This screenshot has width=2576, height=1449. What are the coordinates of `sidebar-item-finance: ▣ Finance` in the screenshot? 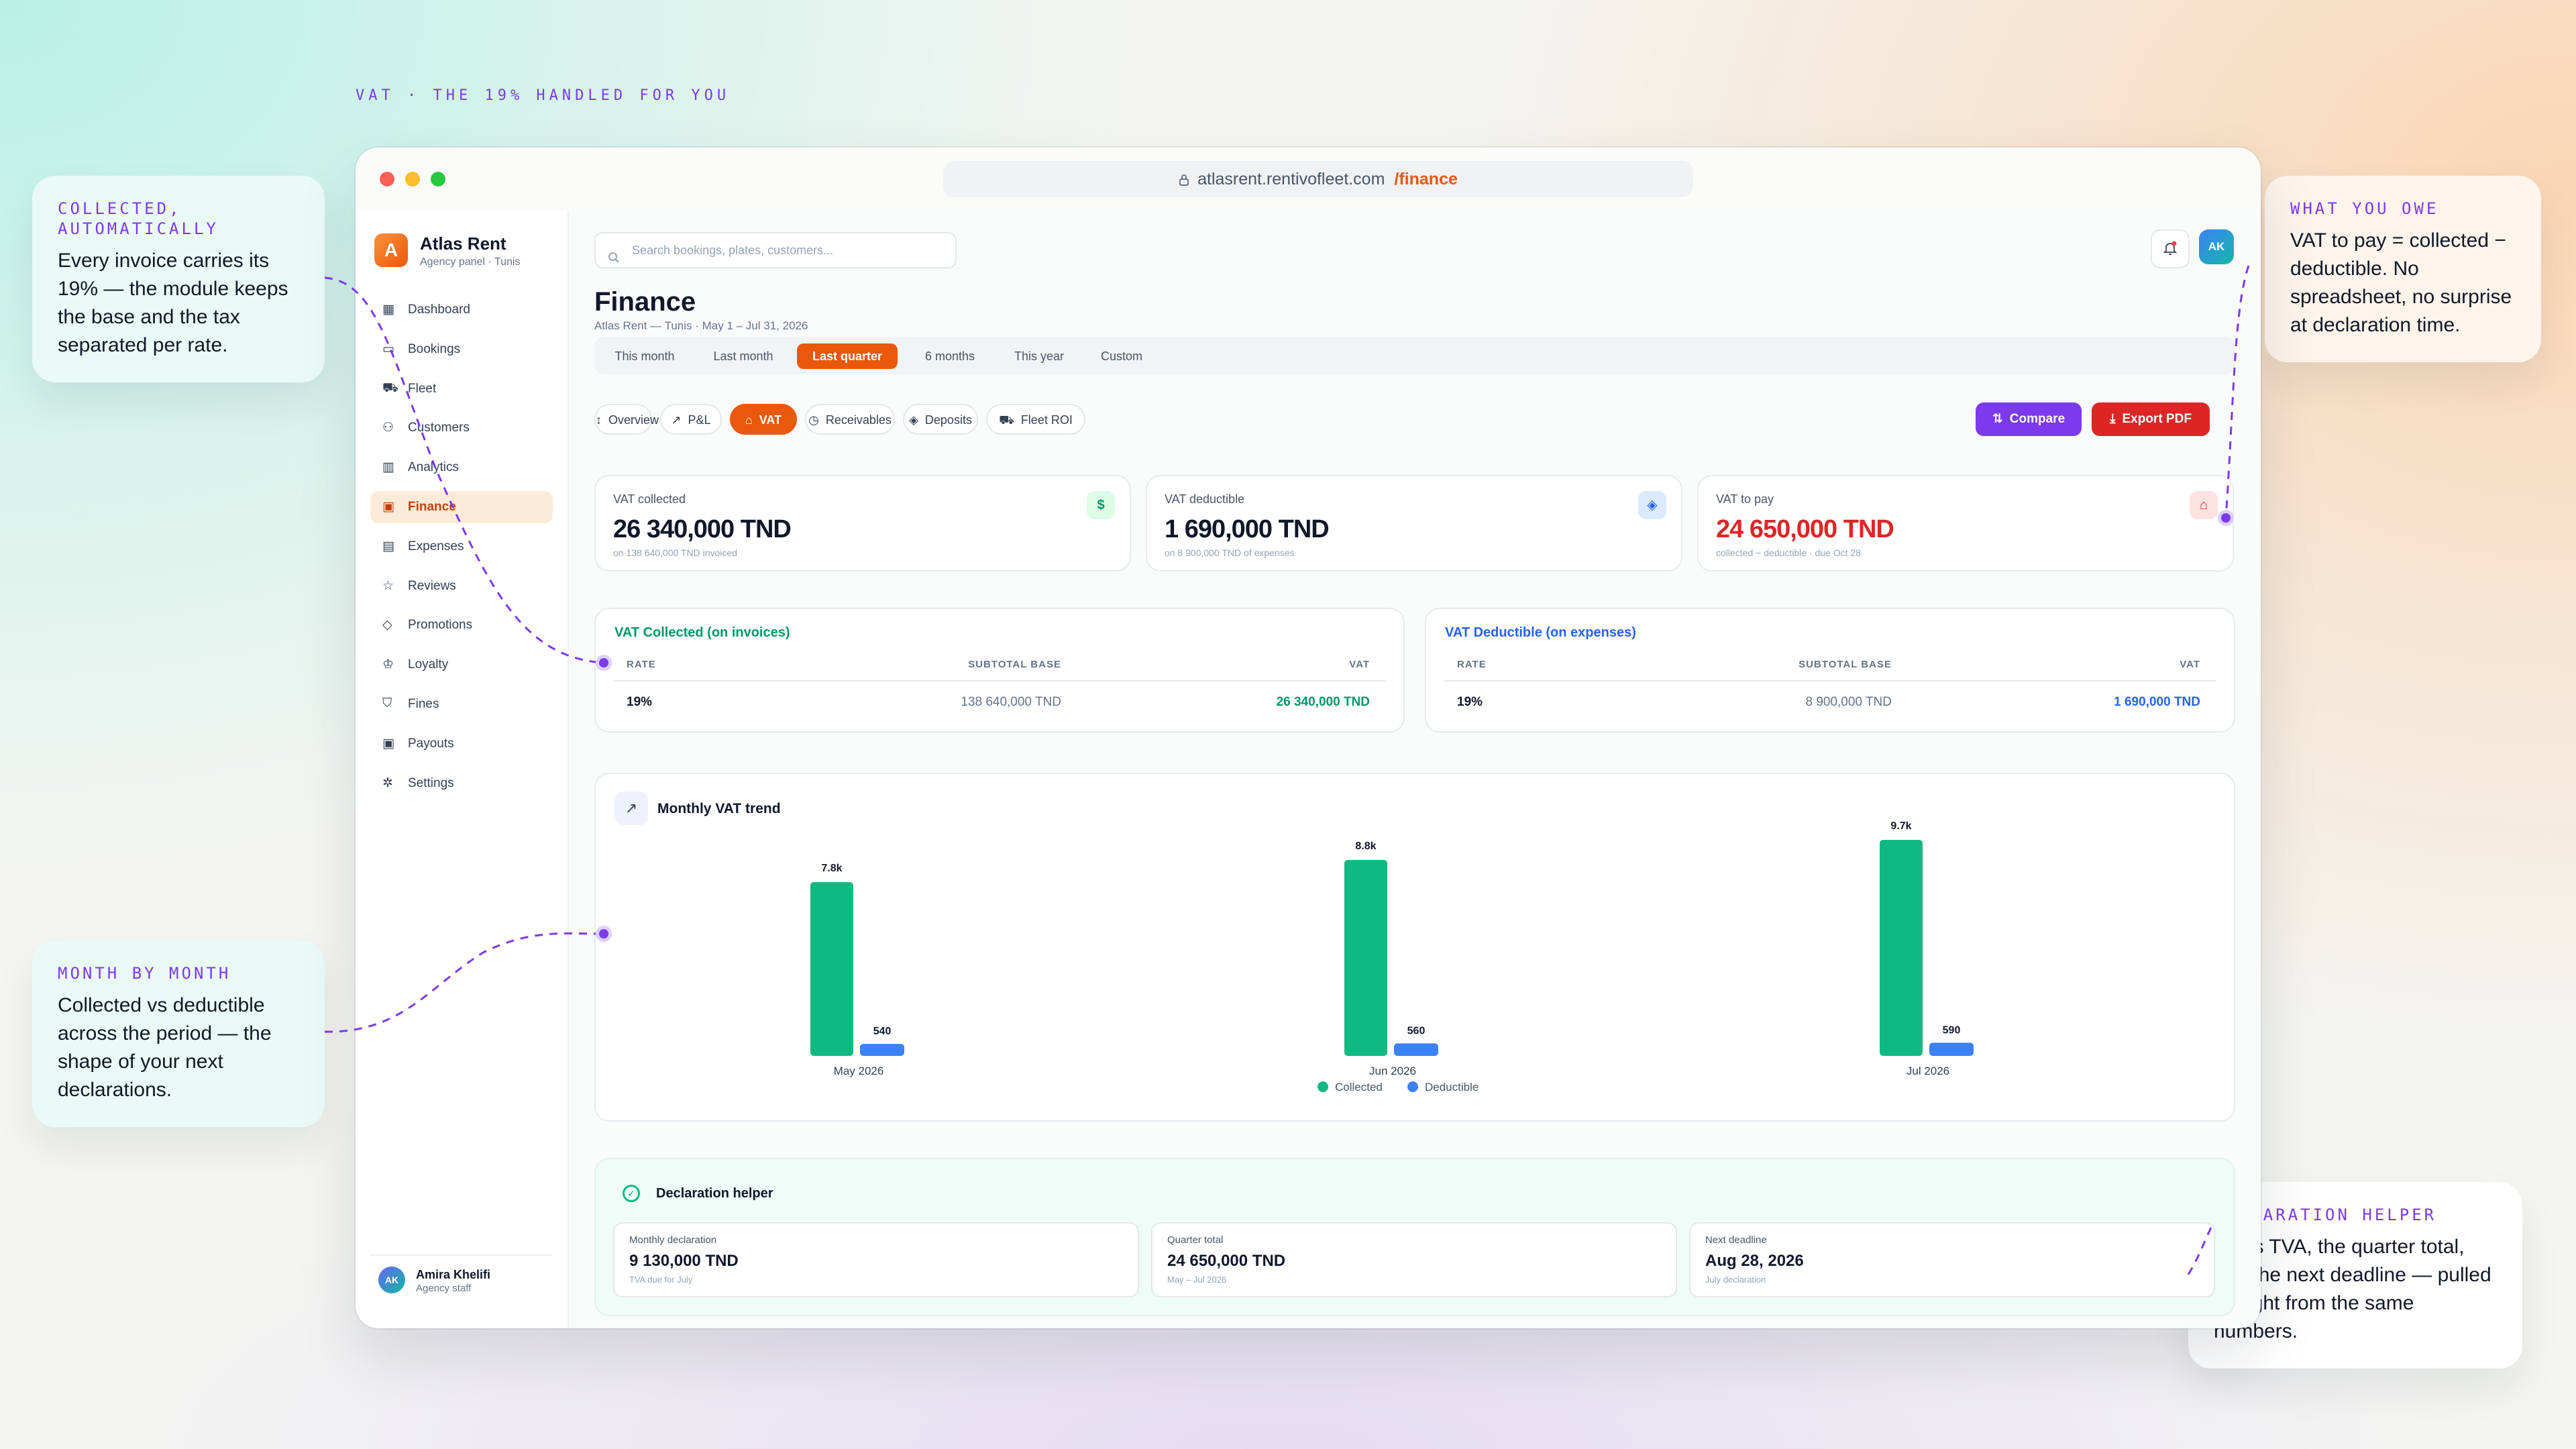 It's located at (461, 507).